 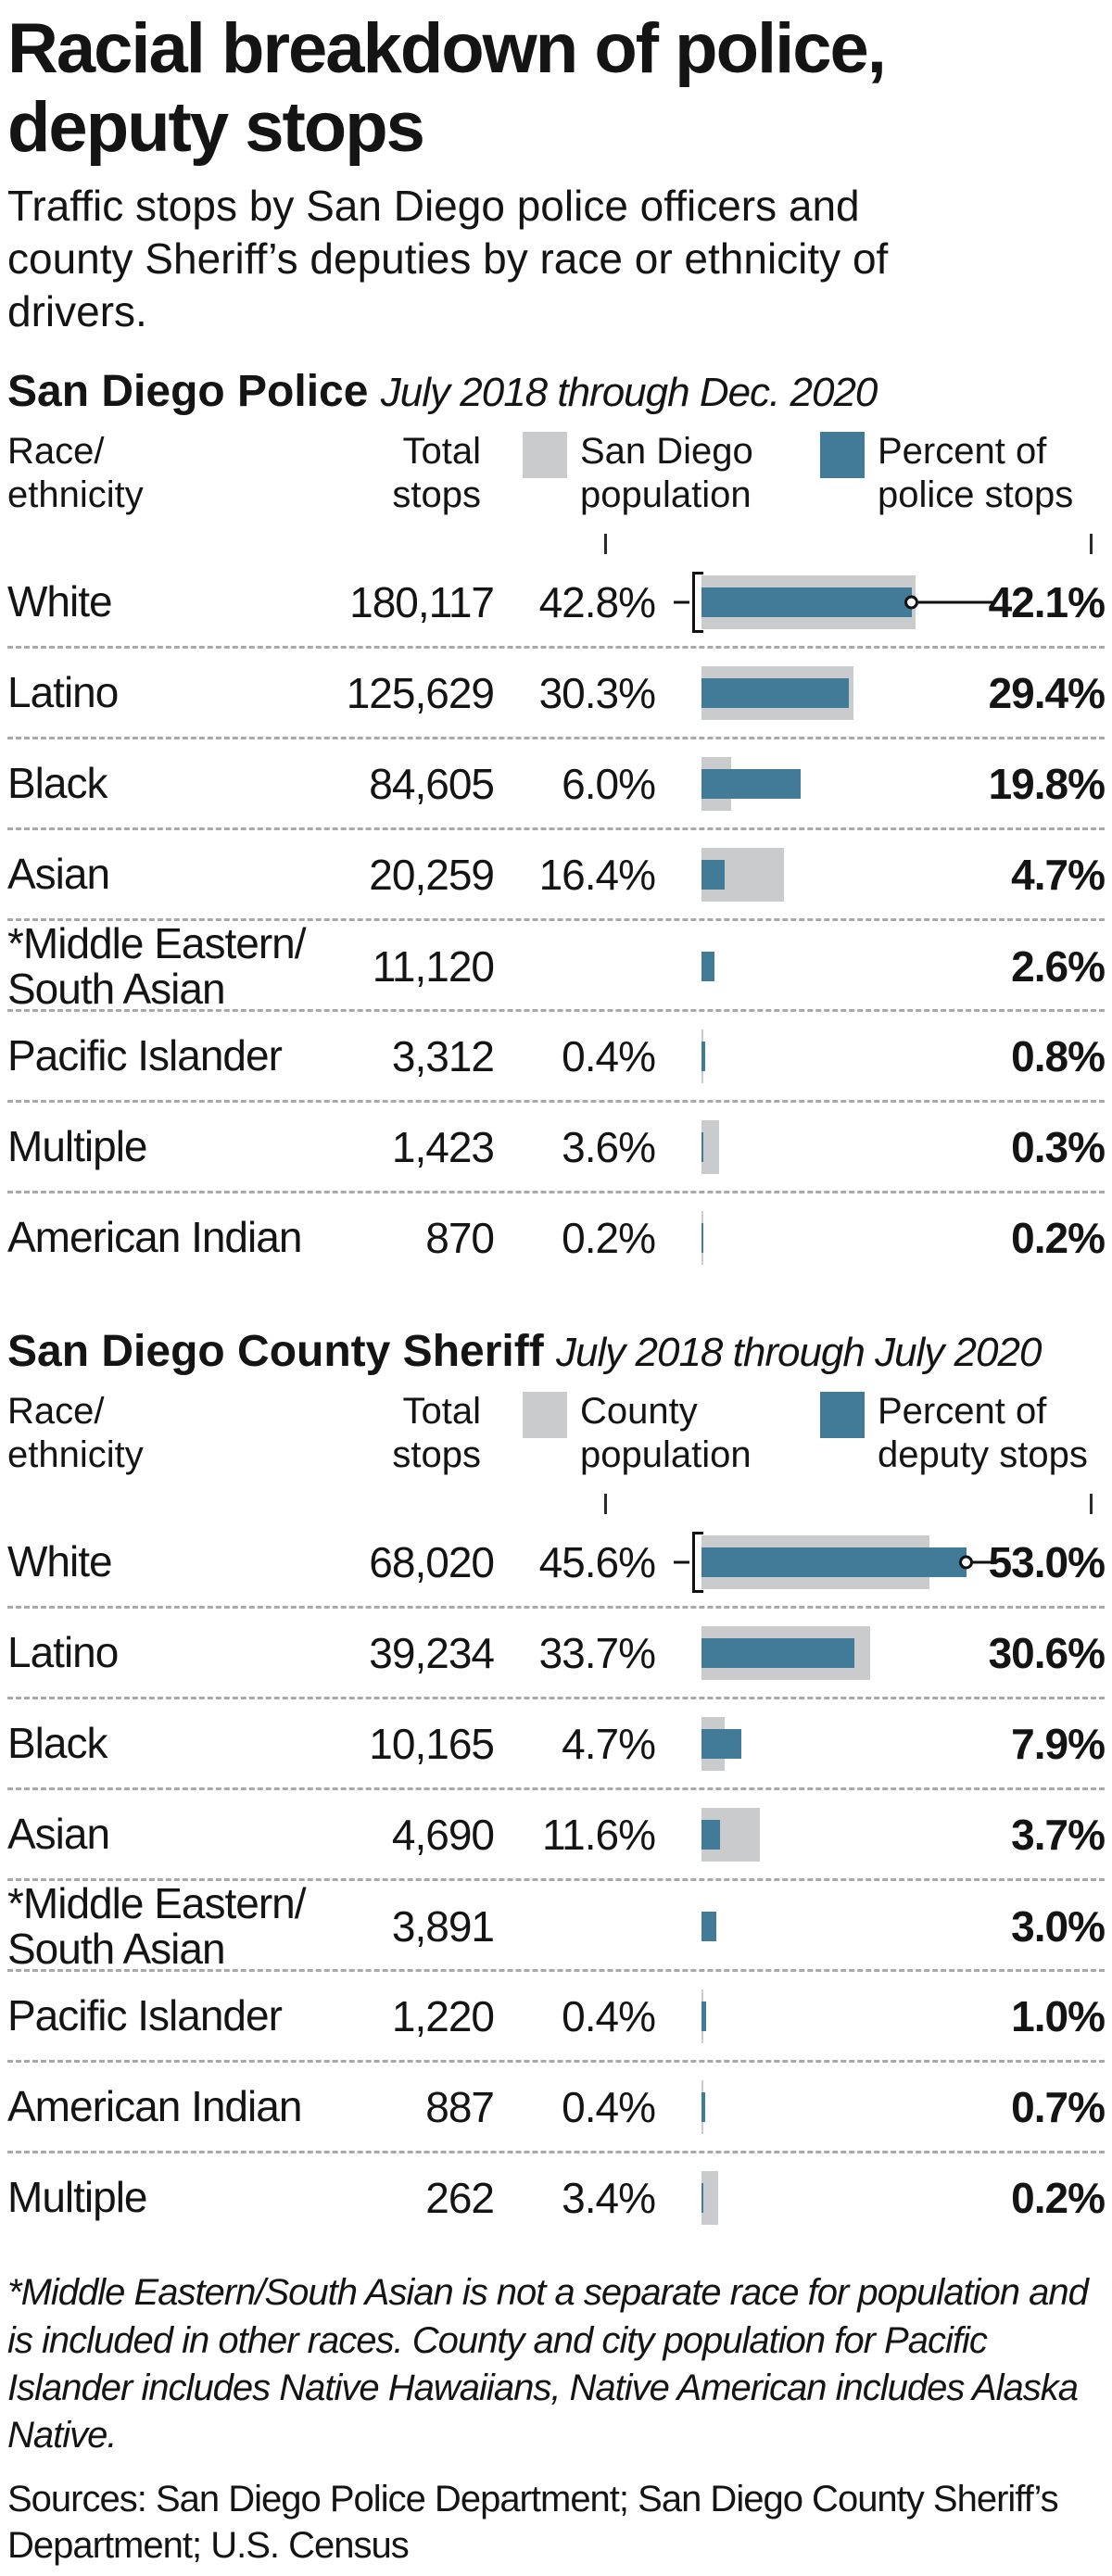 I want to click on population-pct-value: 0.2%, so click(x=609, y=1237).